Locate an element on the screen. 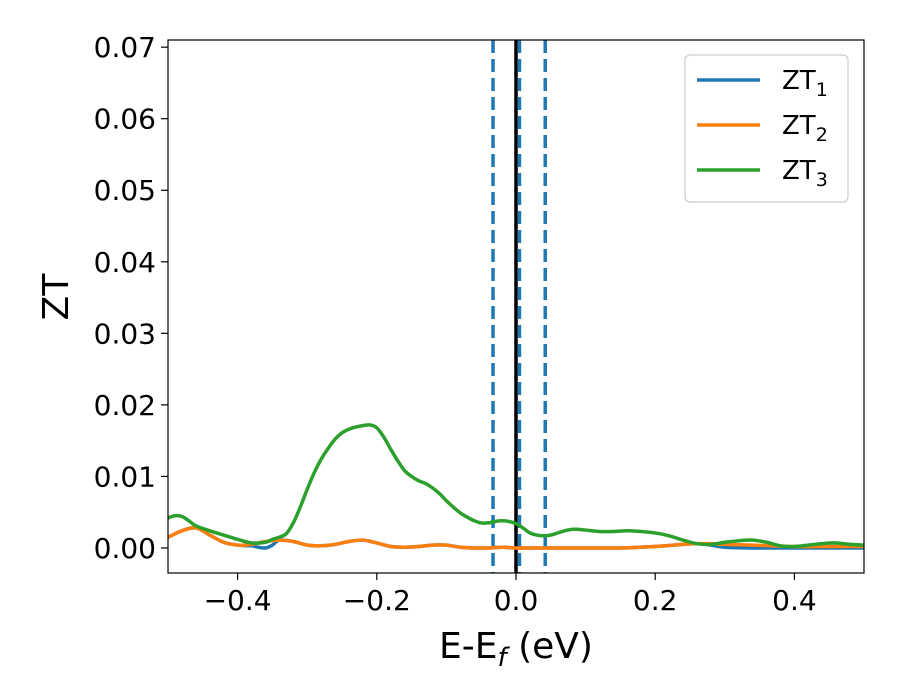 Image resolution: width=900 pixels, height=700 pixels. ytick-label: 0.00 is located at coordinates (125, 548).